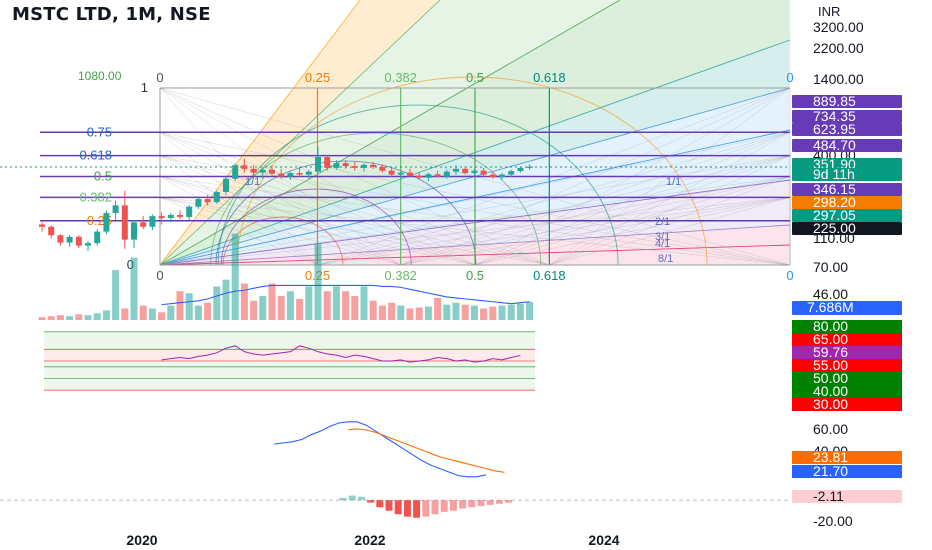  What do you see at coordinates (834, 174) in the screenshot?
I see `price-badge-label: 9d 11h` at bounding box center [834, 174].